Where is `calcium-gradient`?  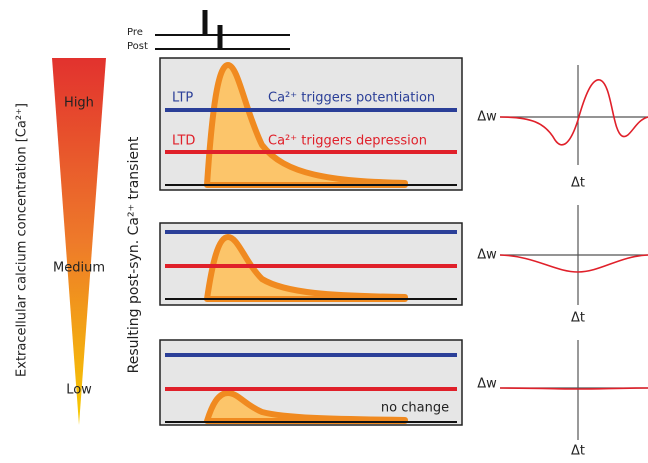 calcium-gradient is located at coordinates (79, 241).